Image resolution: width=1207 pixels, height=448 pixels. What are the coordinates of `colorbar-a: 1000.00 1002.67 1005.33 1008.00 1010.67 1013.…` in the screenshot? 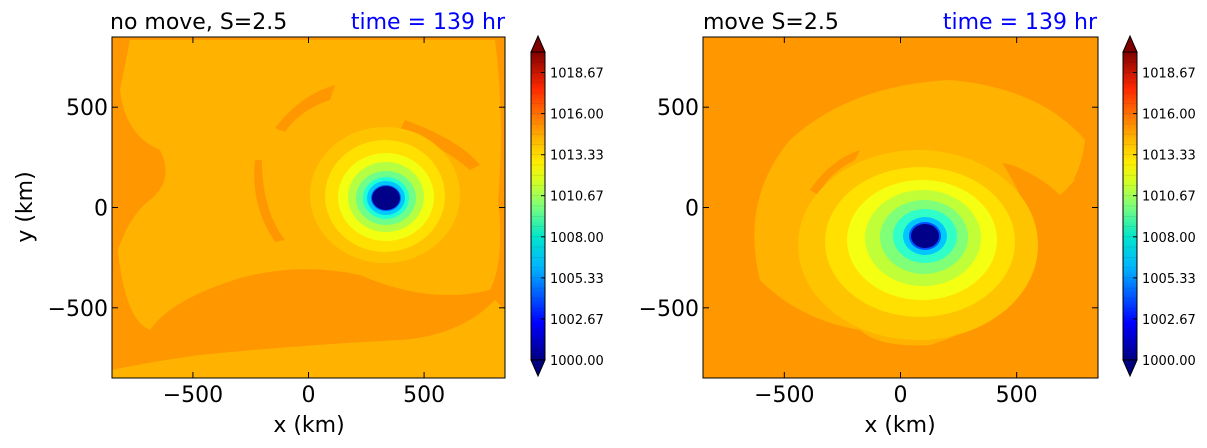 It's located at (567, 206).